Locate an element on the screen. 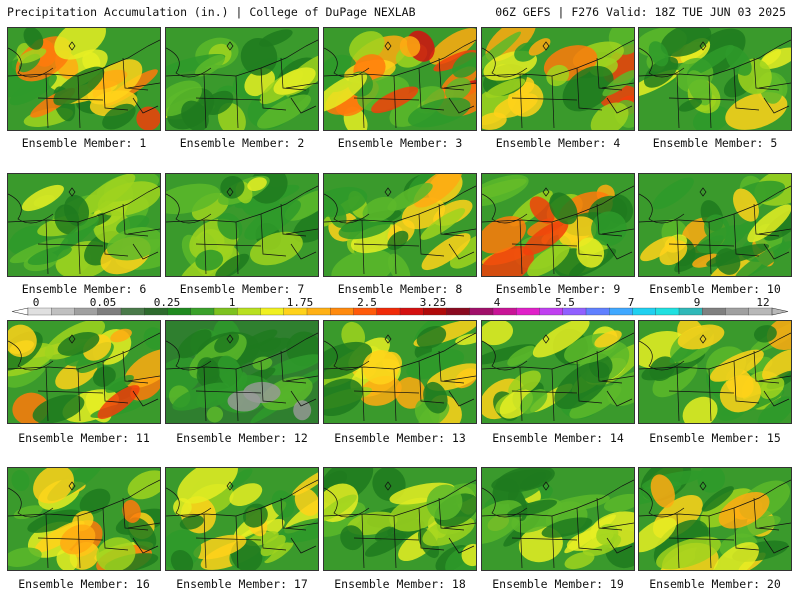 This screenshot has height=600, width=800. precipitation-colorbar is located at coordinates (400, 311).